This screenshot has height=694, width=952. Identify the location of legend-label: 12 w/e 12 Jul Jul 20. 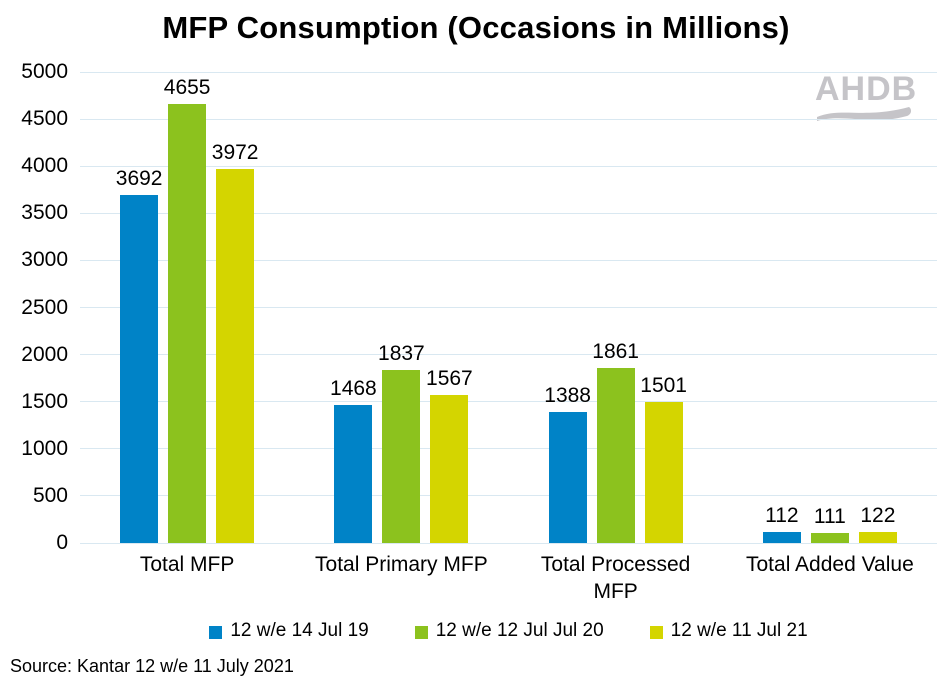
(519, 630).